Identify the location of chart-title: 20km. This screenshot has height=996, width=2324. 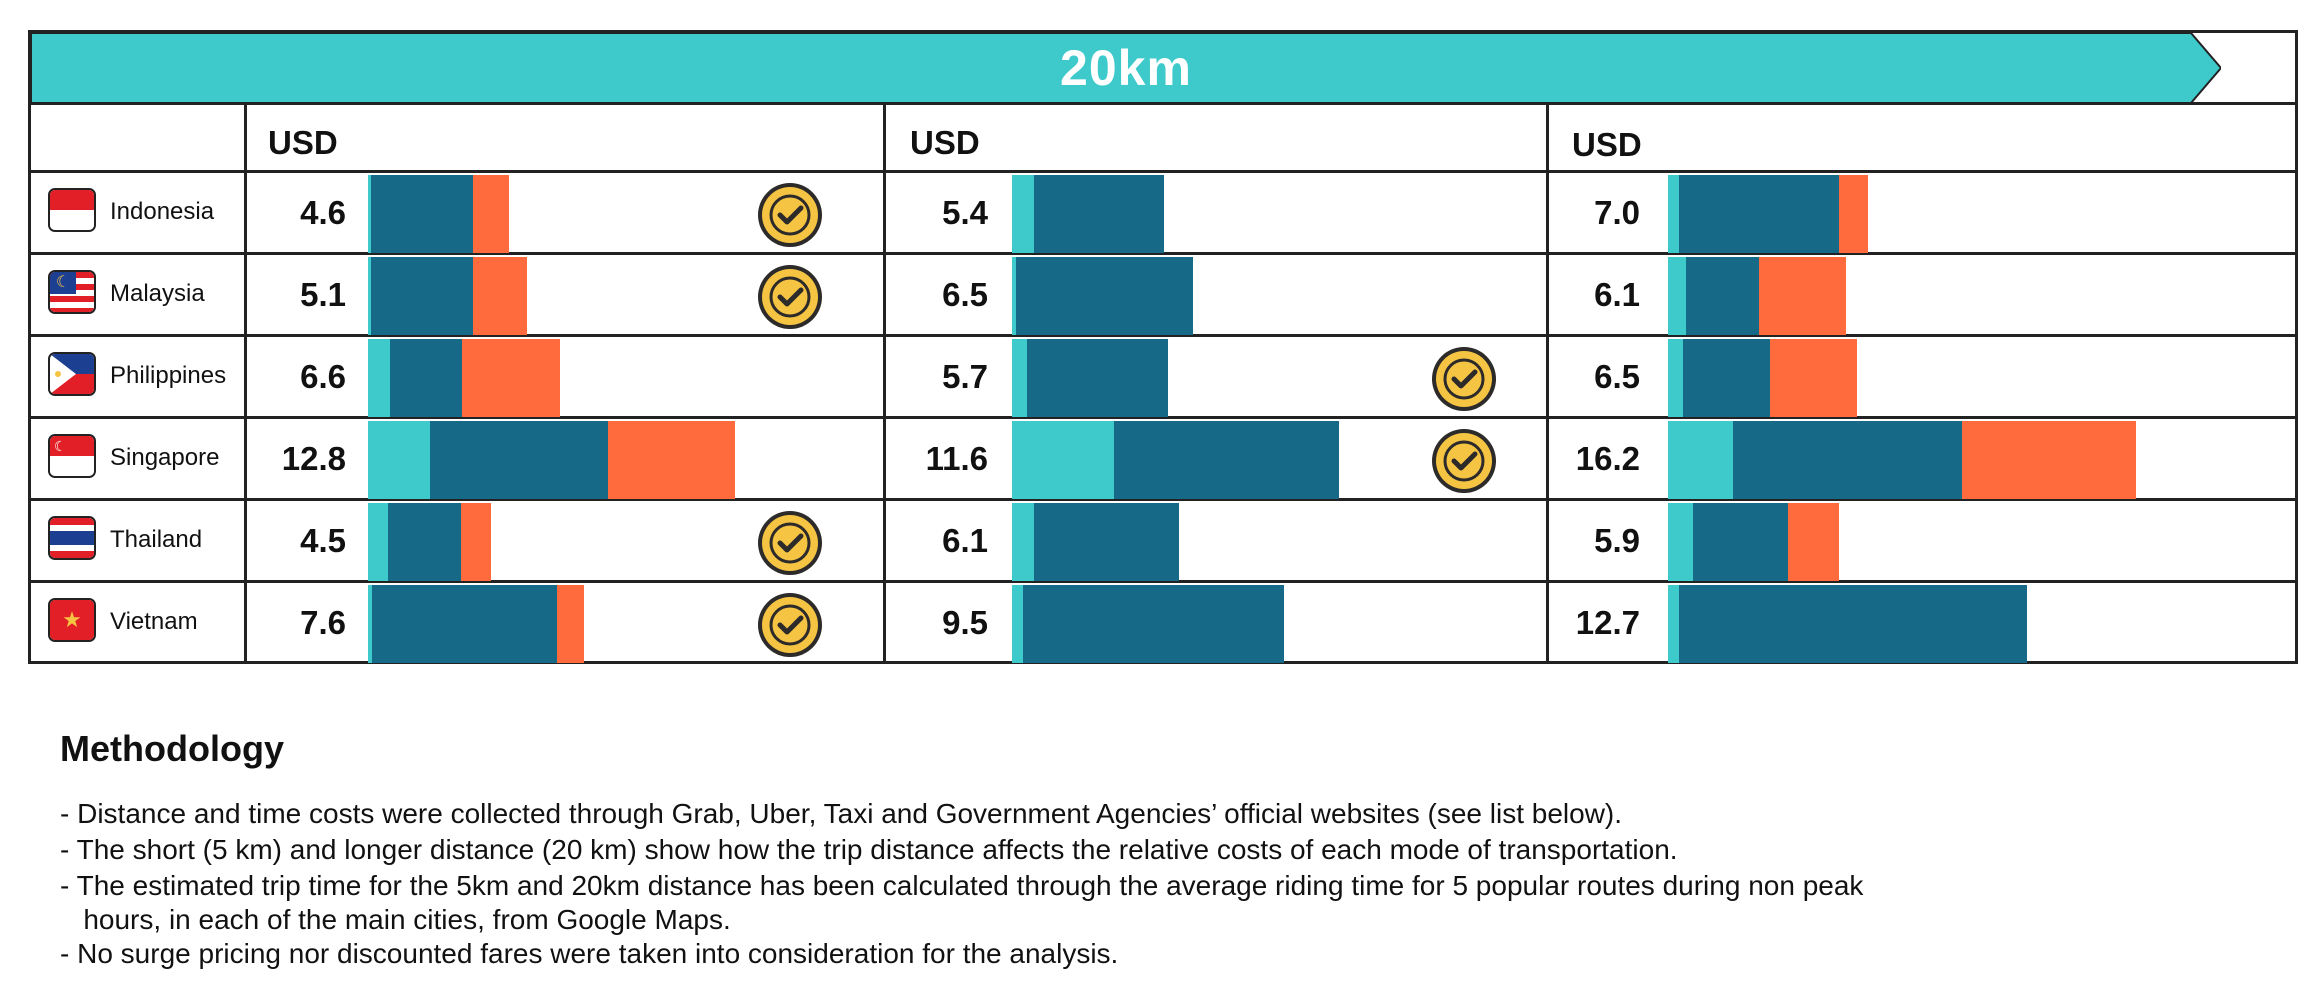
(1126, 68).